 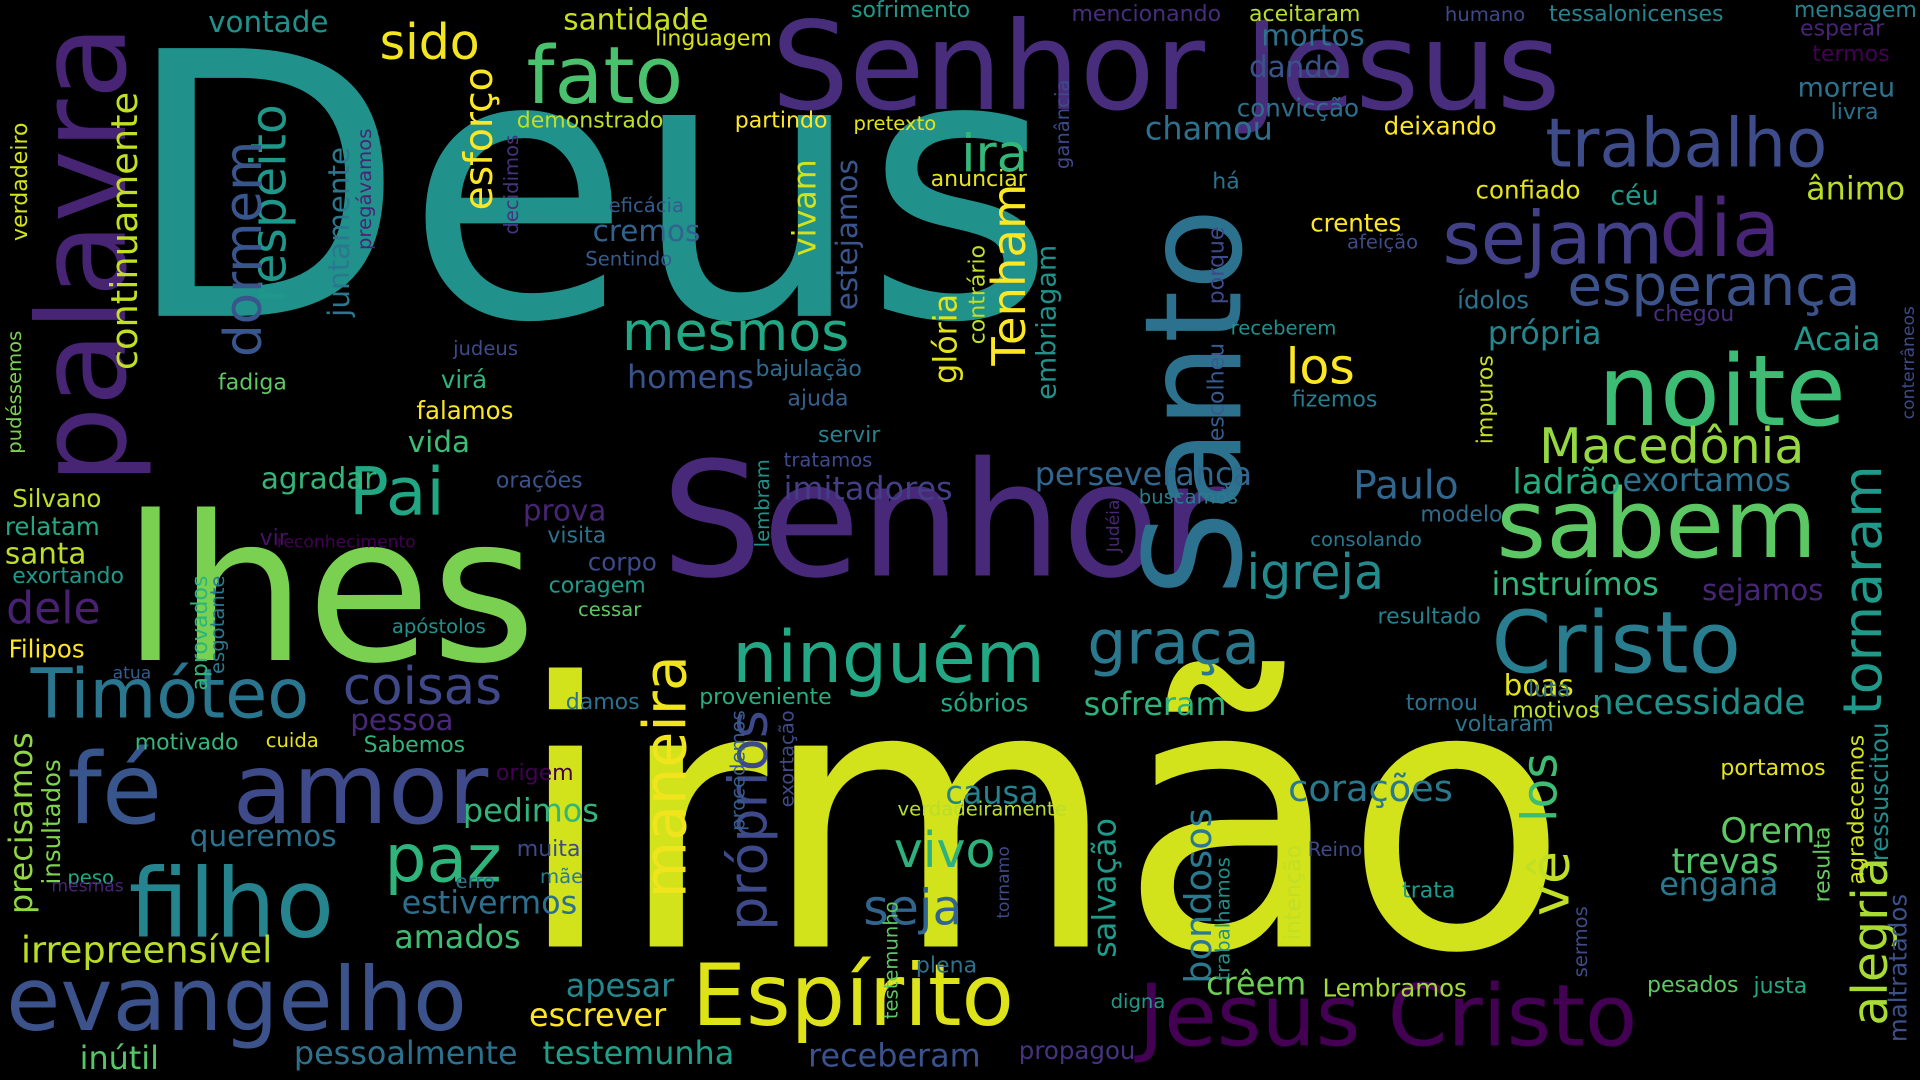 I want to click on word: motivado, so click(x=186, y=742).